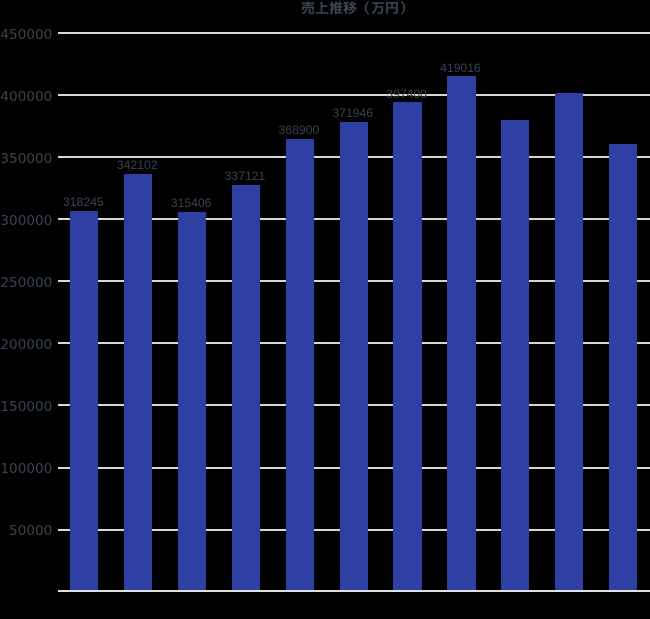 The width and height of the screenshot is (650, 619). I want to click on x-axis-line, so click(354, 591).